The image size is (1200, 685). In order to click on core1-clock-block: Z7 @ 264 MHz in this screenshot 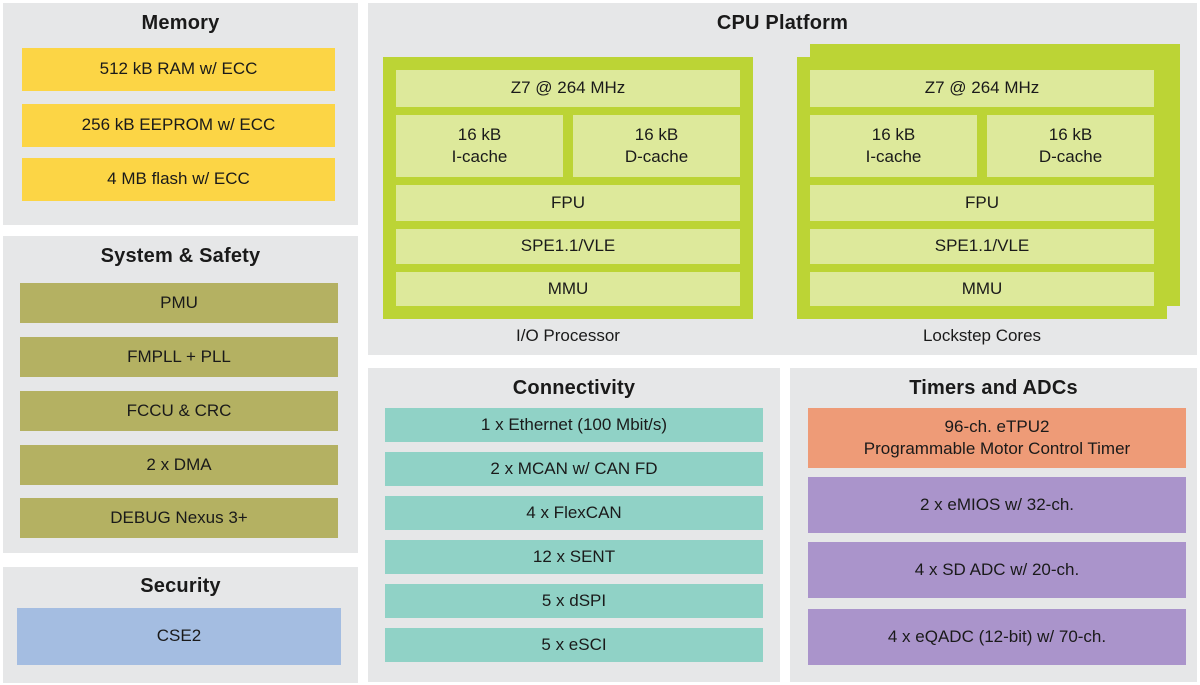, I will do `click(982, 88)`.